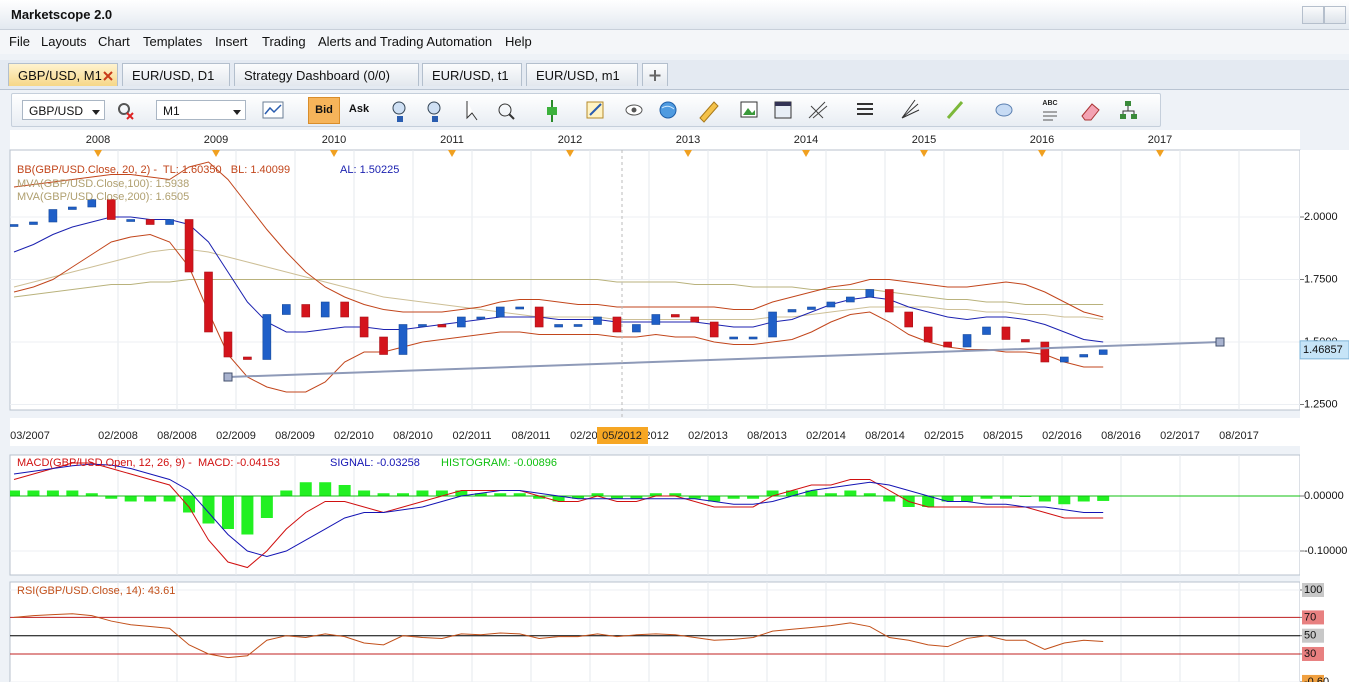 The image size is (1349, 682). What do you see at coordinates (764, 111) in the screenshot?
I see `toolbar-icons: ABC` at bounding box center [764, 111].